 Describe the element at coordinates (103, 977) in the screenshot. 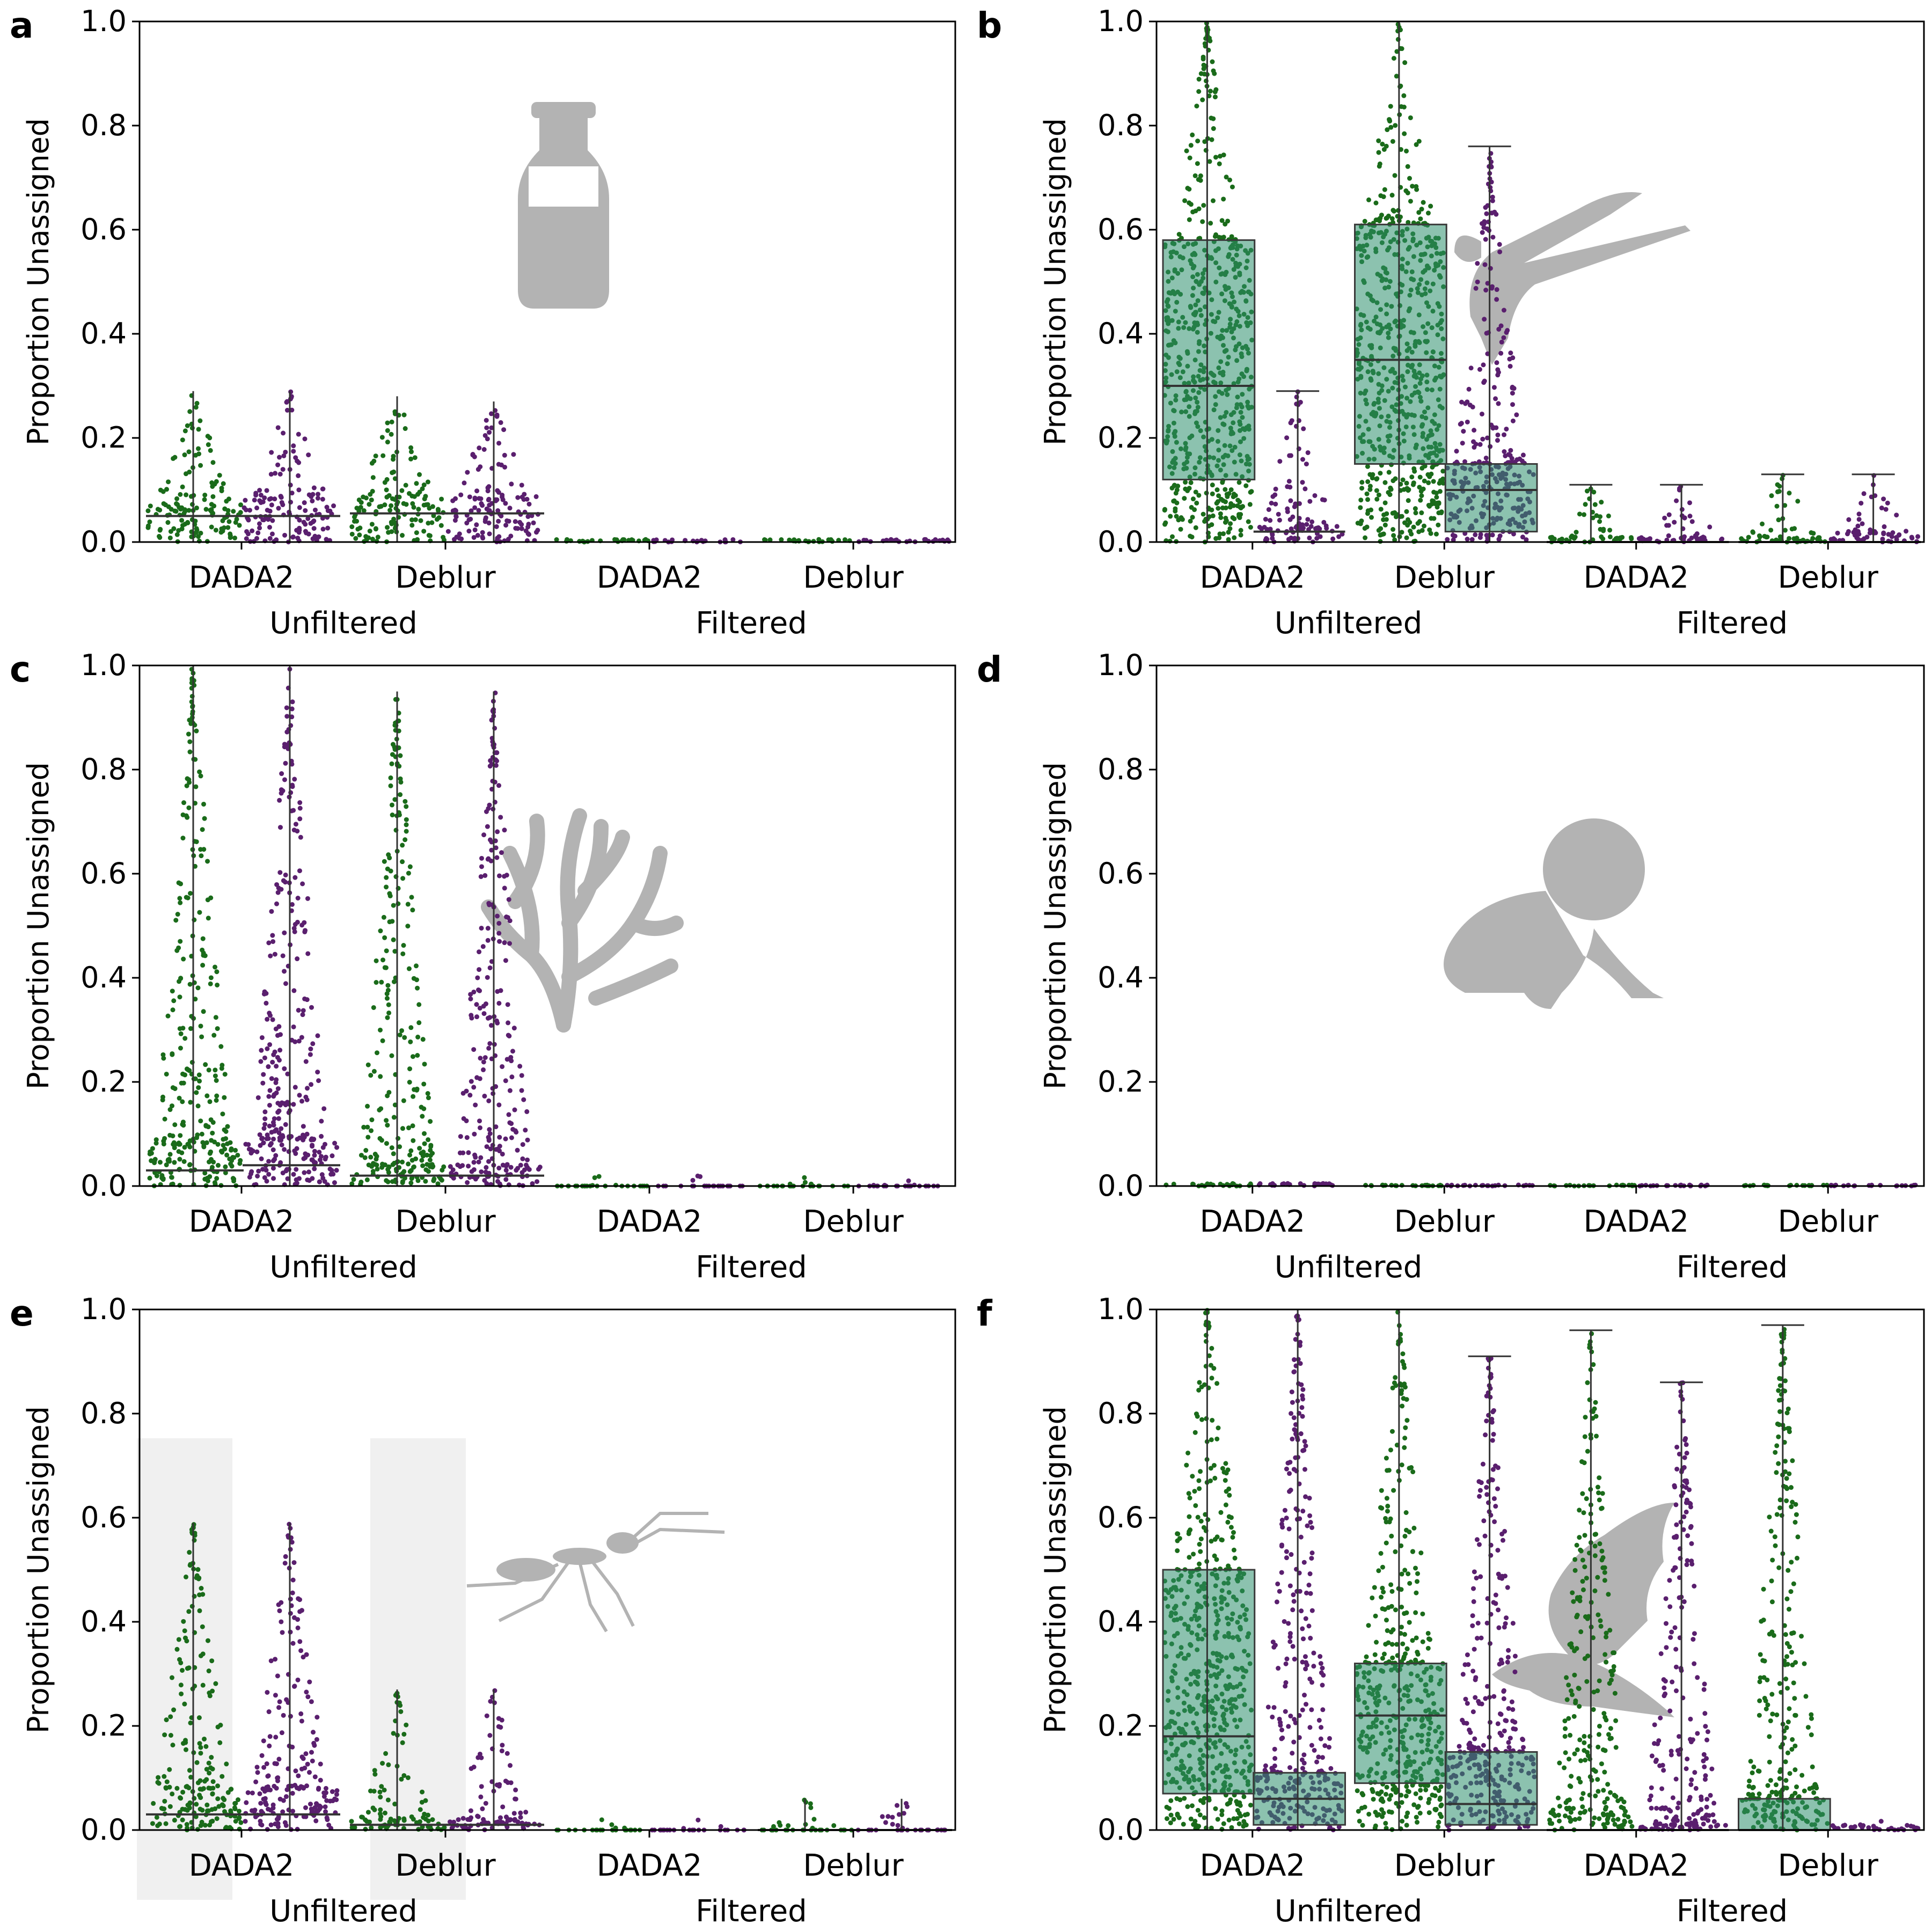

I see `y-tick-label: 0.4` at that location.